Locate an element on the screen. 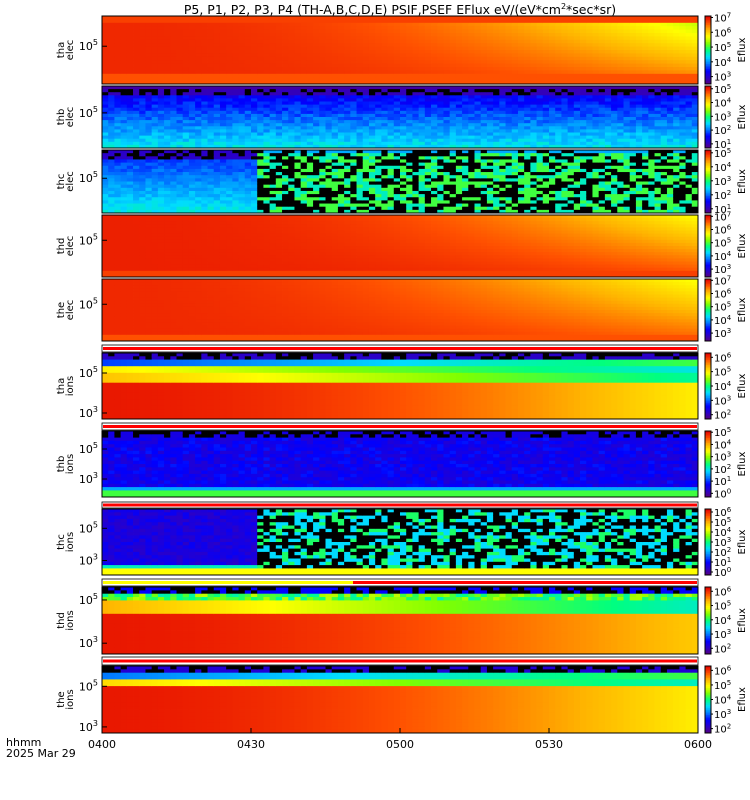 The height and width of the screenshot is (800, 750). colorbar-segment is located at coordinates (708, 44).